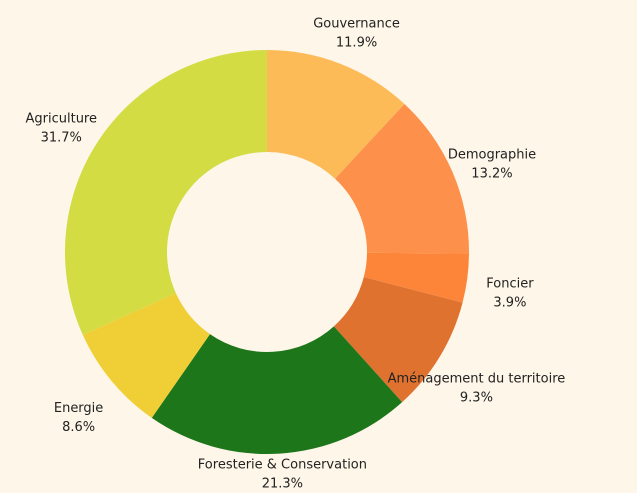 This screenshot has height=493, width=637. What do you see at coordinates (356, 42) in the screenshot?
I see `slice-value-label: 11.9%` at bounding box center [356, 42].